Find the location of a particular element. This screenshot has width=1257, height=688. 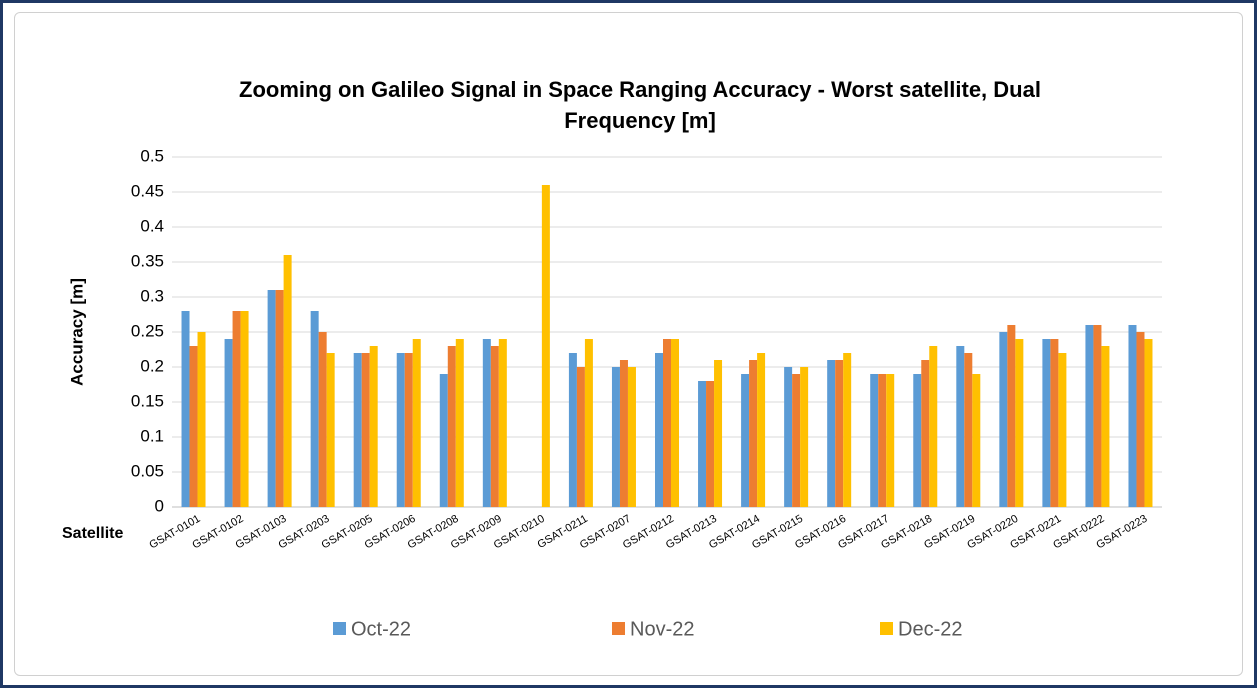

y-tick-label: 0.5 is located at coordinates (152, 155).